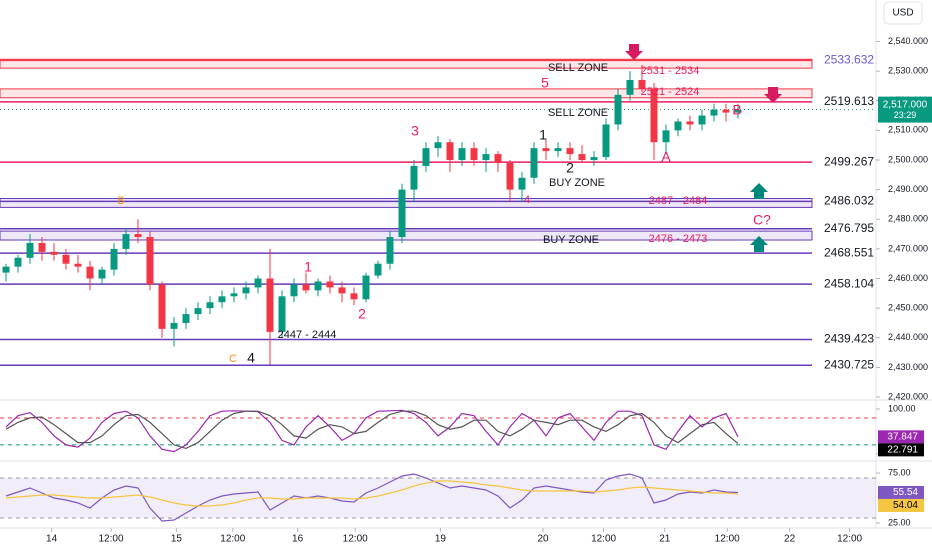 This screenshot has width=932, height=550. Describe the element at coordinates (908, 308) in the screenshot. I see `y-tick-label: 2,450.000` at that location.